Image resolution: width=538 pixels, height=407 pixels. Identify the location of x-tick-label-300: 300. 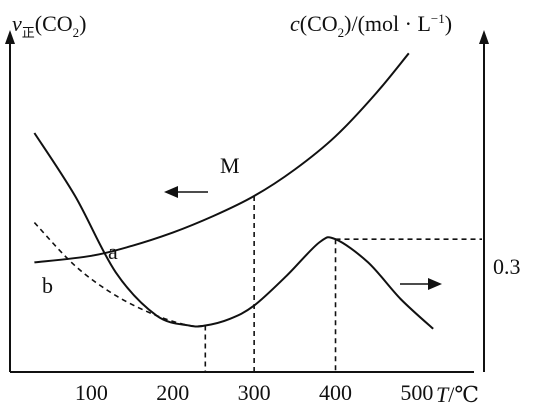
(254, 392).